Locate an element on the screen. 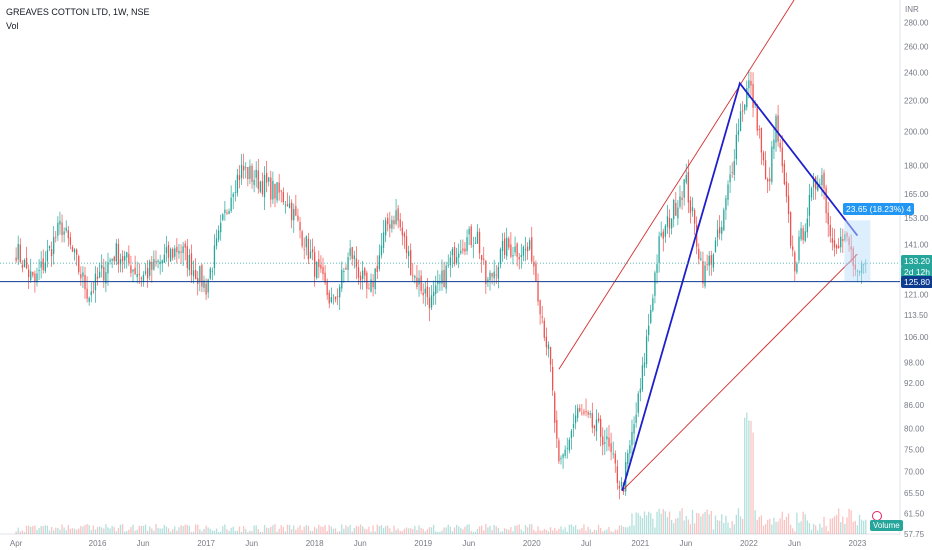 The height and width of the screenshot is (550, 932). time-tick-label: 2018 is located at coordinates (315, 543).